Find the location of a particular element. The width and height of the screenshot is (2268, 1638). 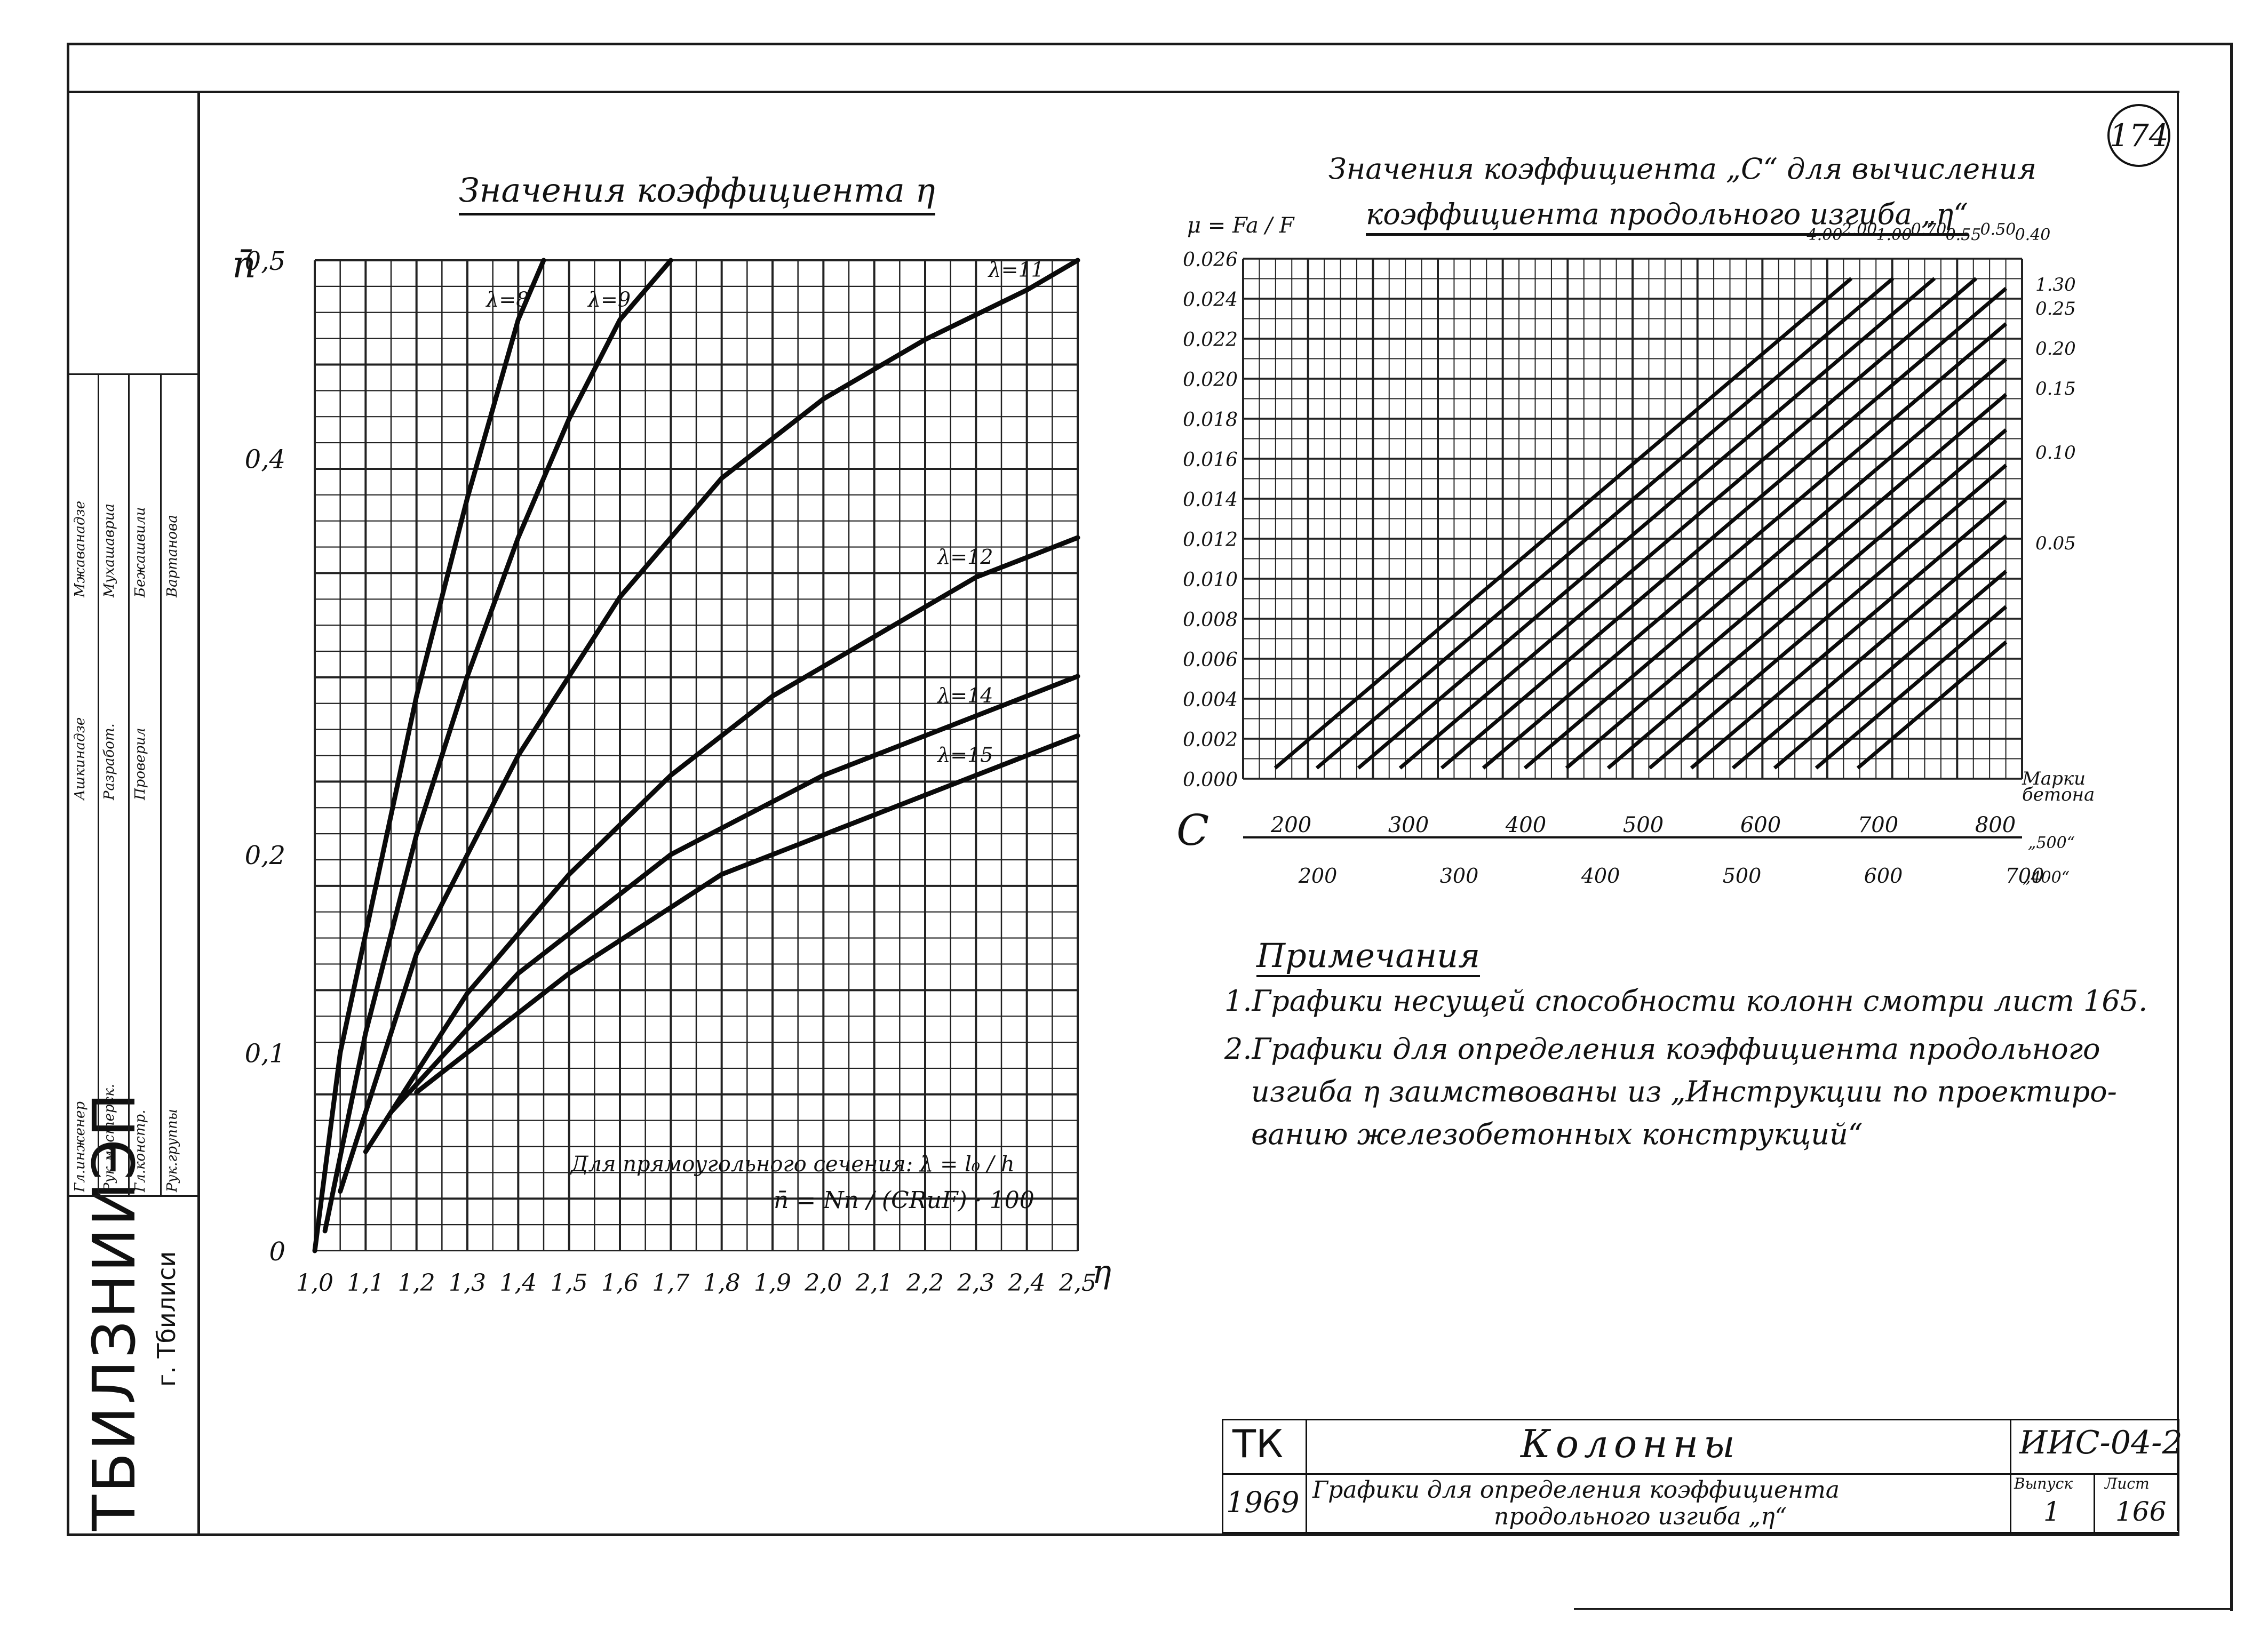

right-y-tick: 0.026 is located at coordinates (1211, 260).